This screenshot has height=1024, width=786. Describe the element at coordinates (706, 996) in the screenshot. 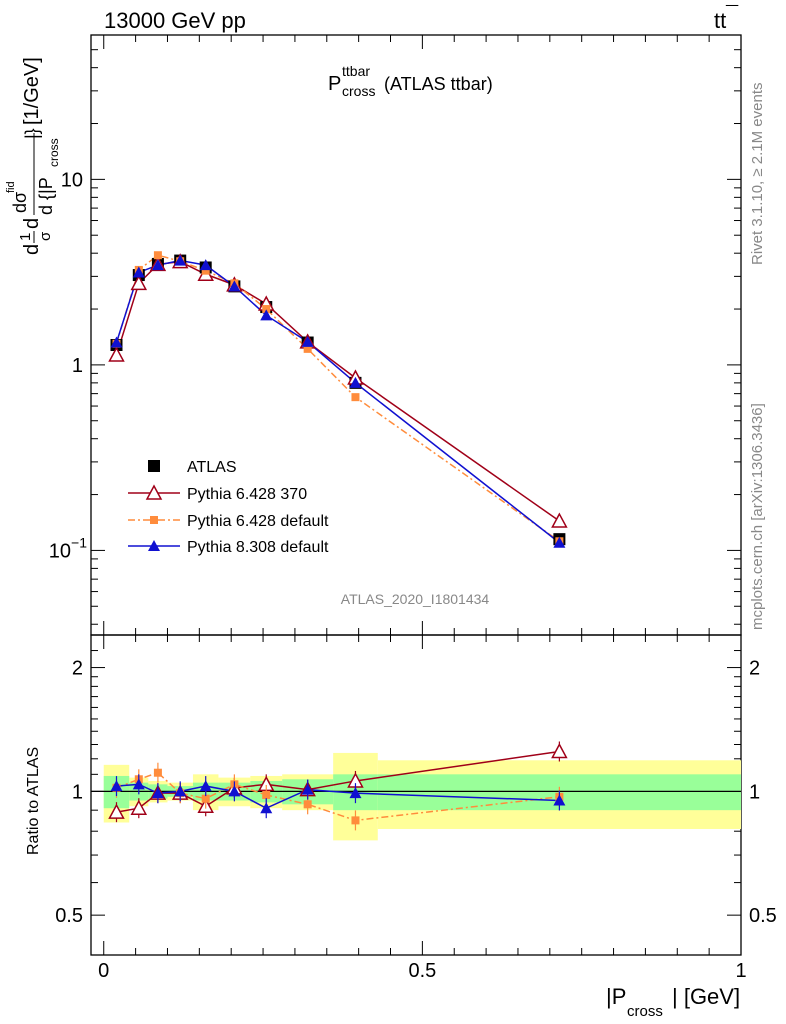

I see `x-axis-label-tail: | [GeV]` at that location.